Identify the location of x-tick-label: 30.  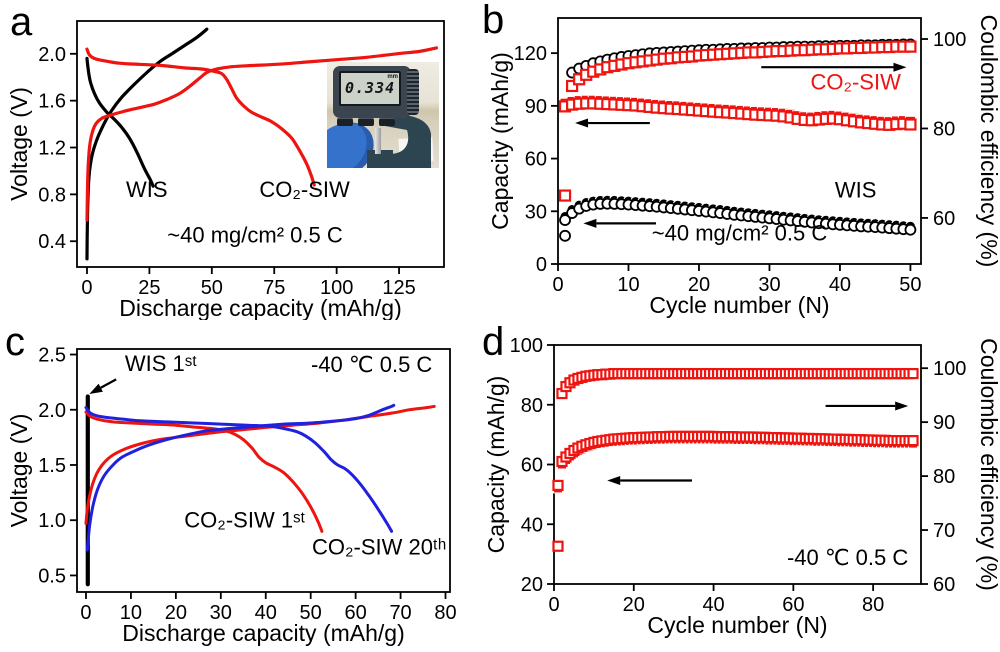
(221, 613).